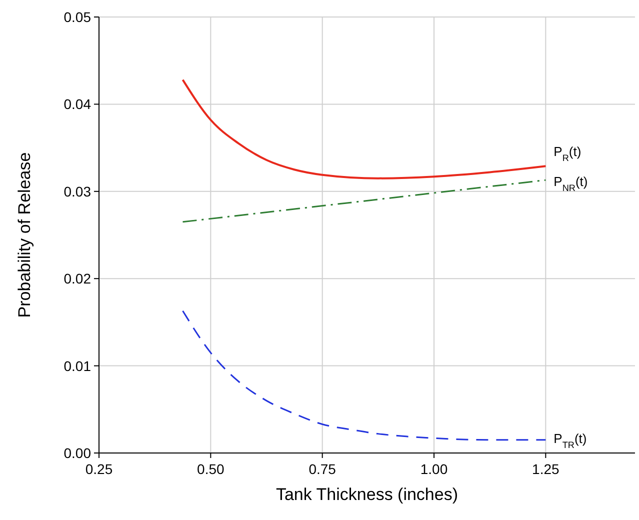  What do you see at coordinates (24, 235) in the screenshot?
I see `y-axis-title: Probability of Release` at bounding box center [24, 235].